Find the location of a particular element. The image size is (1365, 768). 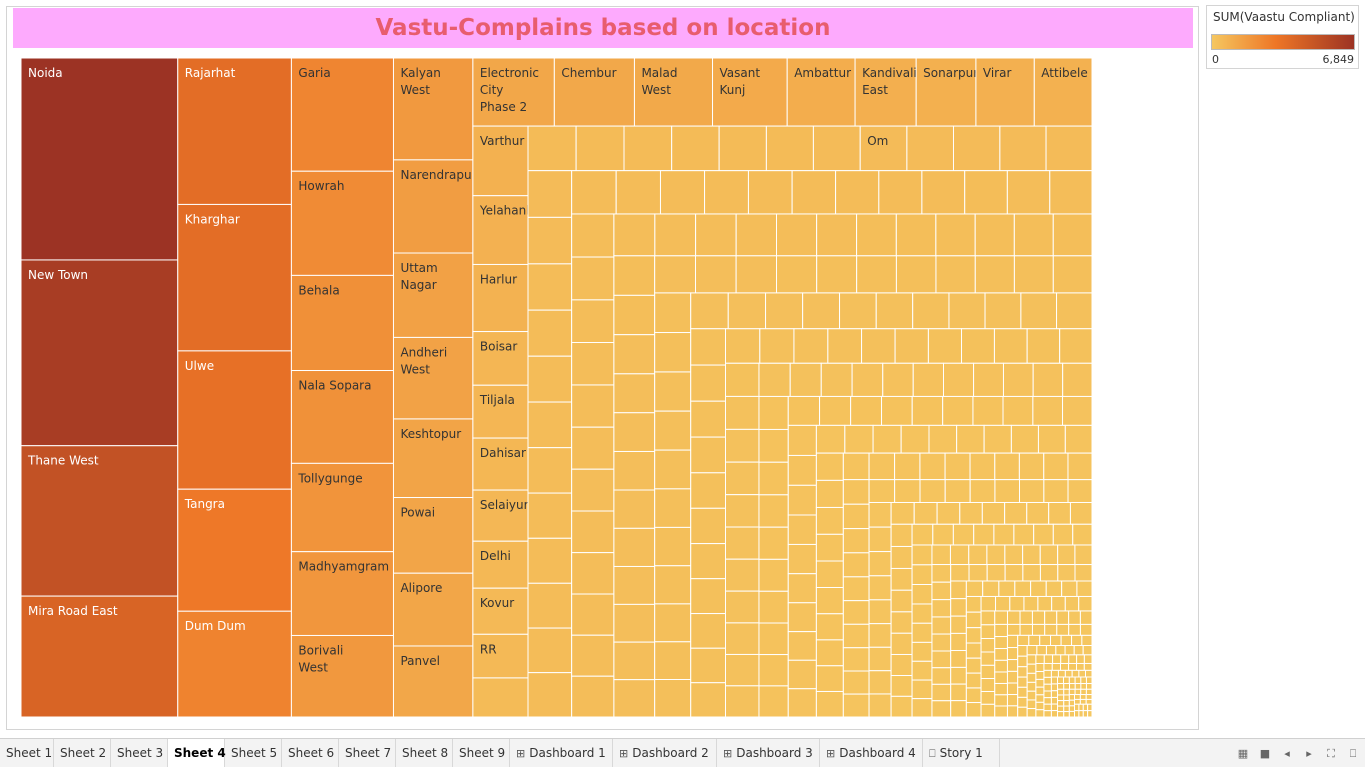

treemap-cell-madhyamgram: Madhyamgram is located at coordinates (342, 593).